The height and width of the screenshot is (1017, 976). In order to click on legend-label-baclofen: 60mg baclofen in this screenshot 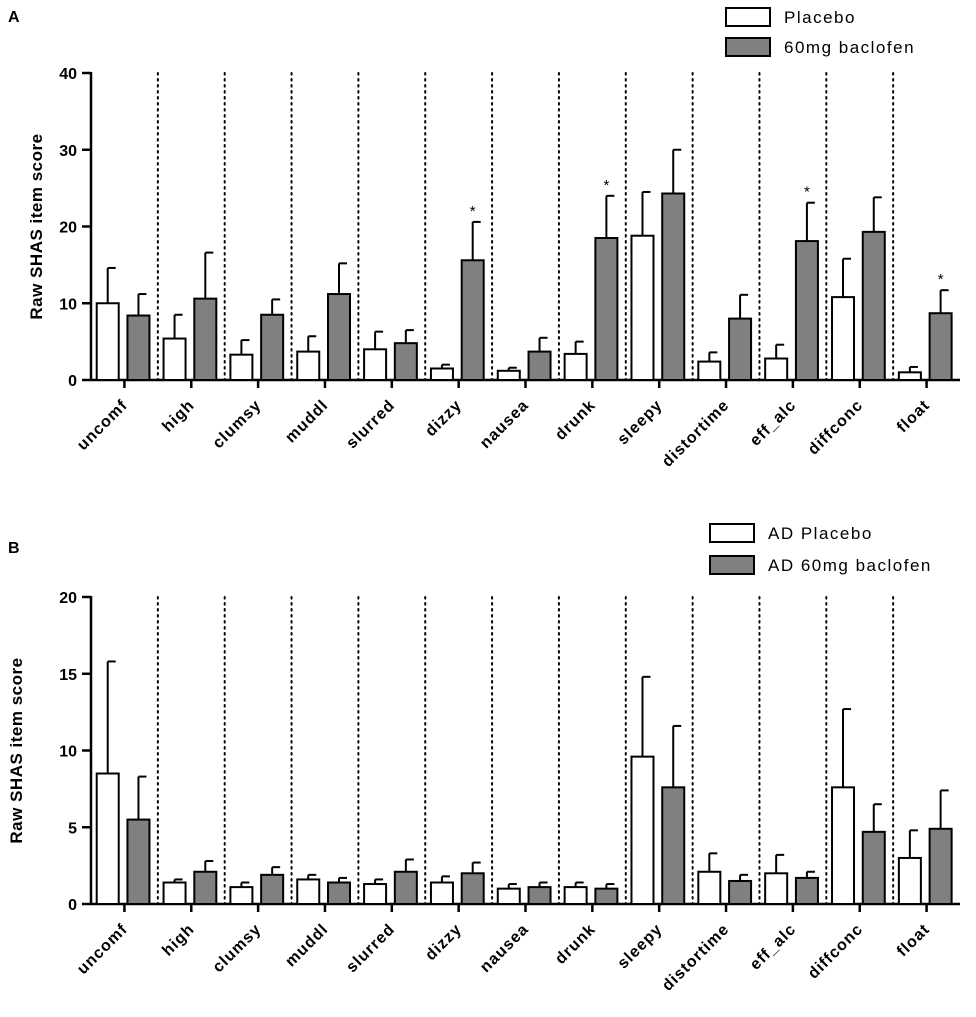, I will do `click(849, 47)`.